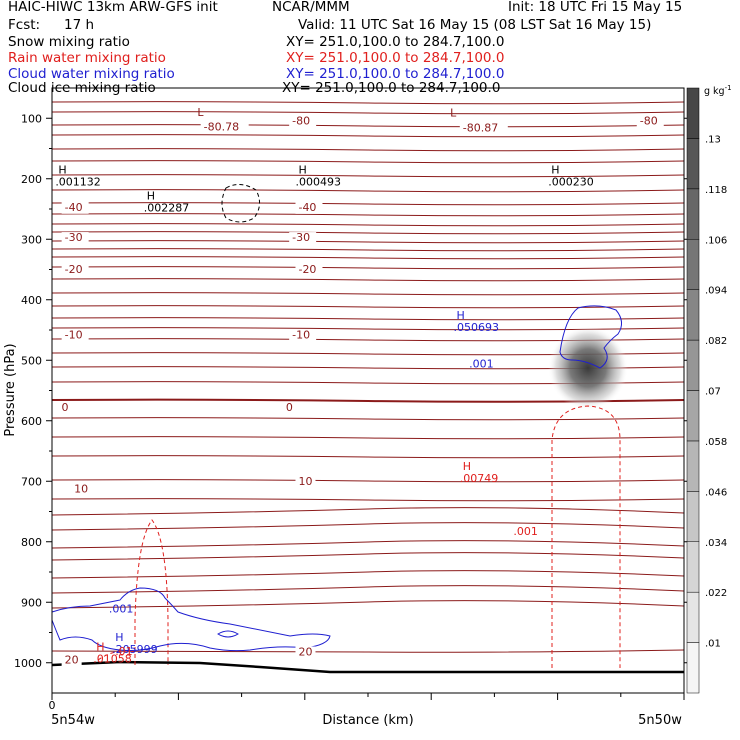 The image size is (740, 740). What do you see at coordinates (395, 42) in the screenshot?
I see `field-xy-snow: XY= 251.0,100.0 to 284.7,100.0` at bounding box center [395, 42].